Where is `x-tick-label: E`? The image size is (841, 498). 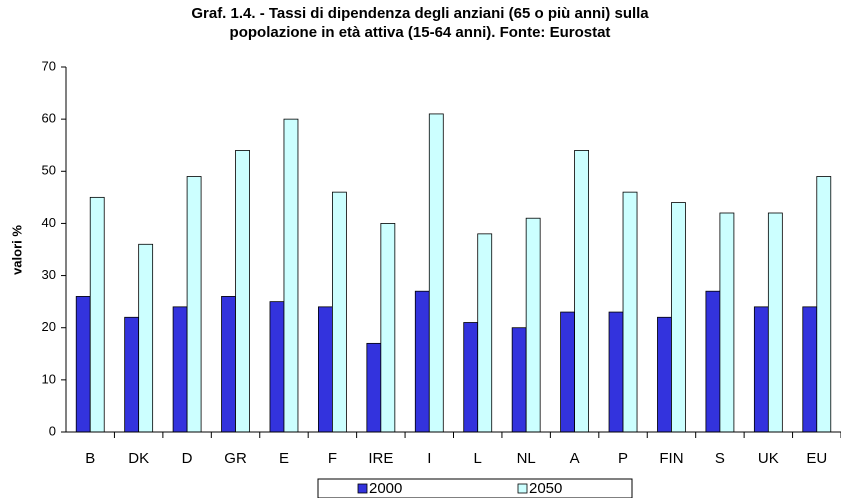 x-tick-label: E is located at coordinates (284, 458).